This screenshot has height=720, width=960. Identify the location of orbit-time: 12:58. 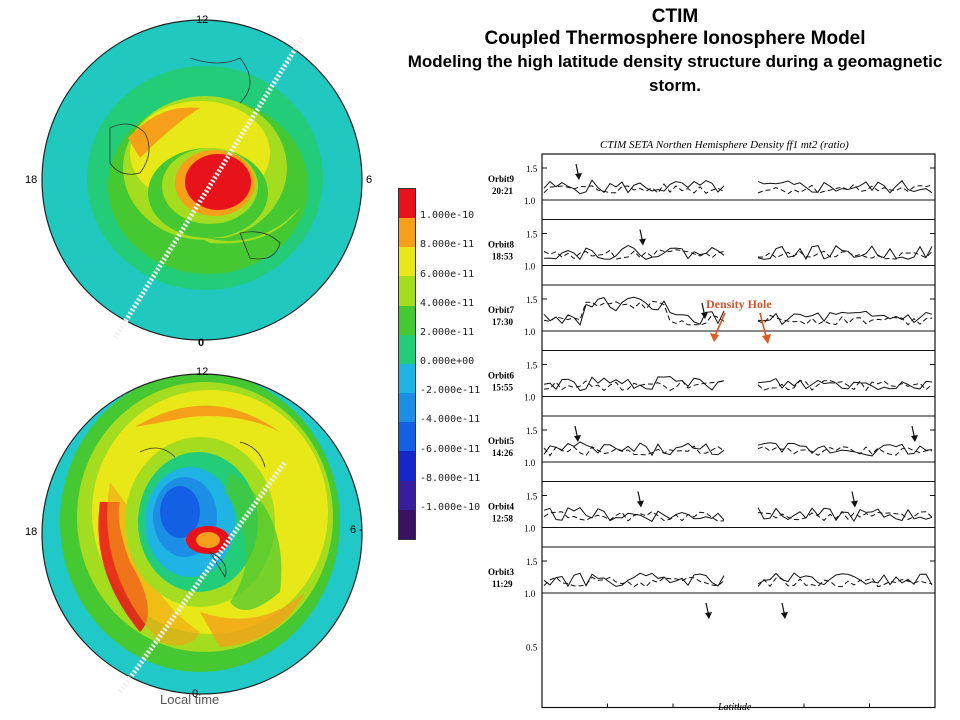
(502, 519).